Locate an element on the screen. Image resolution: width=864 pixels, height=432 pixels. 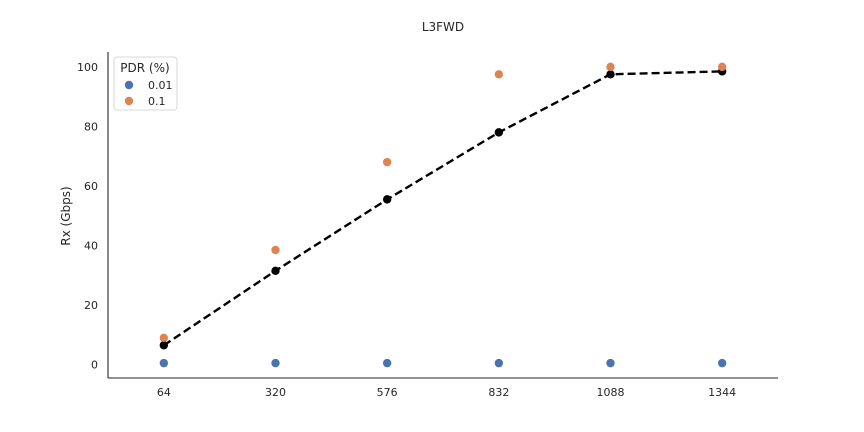
legend-label: 0.1 is located at coordinates (157, 101).